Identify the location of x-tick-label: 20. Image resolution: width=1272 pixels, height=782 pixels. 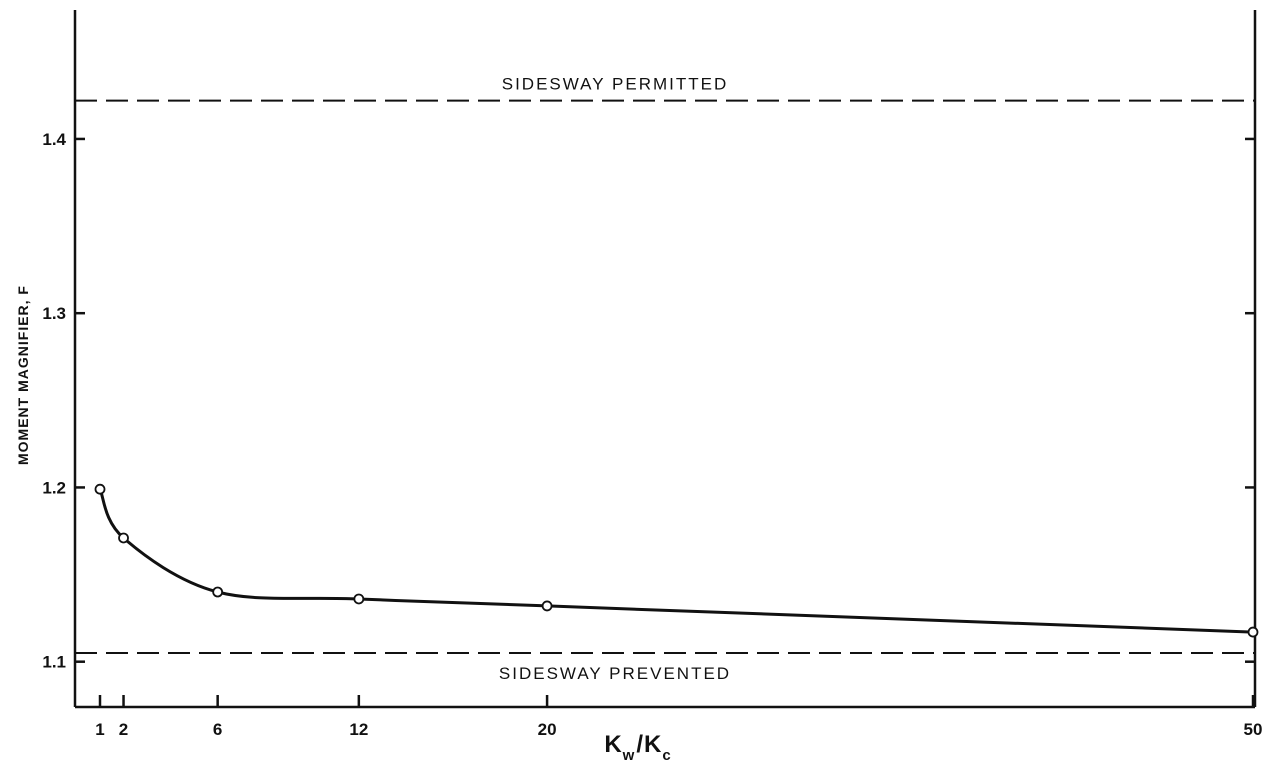
(547, 729).